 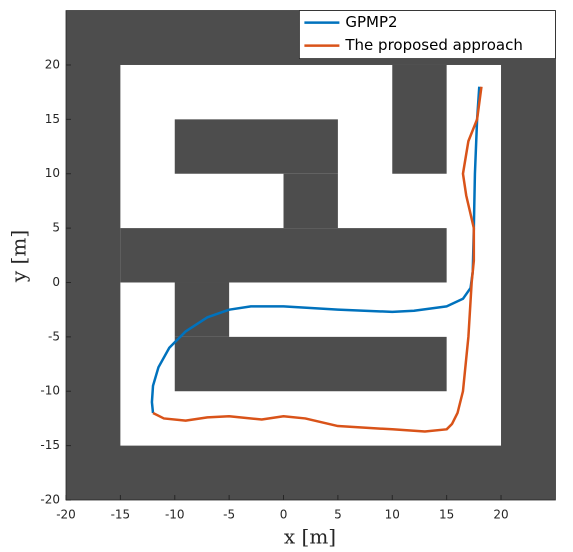 What do you see at coordinates (56, 282) in the screenshot?
I see `y-tick-label: 0` at bounding box center [56, 282].